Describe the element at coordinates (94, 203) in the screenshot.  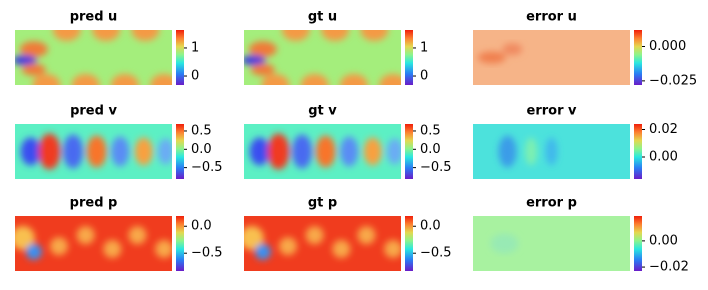
I see `panel-title: pred p` at that location.